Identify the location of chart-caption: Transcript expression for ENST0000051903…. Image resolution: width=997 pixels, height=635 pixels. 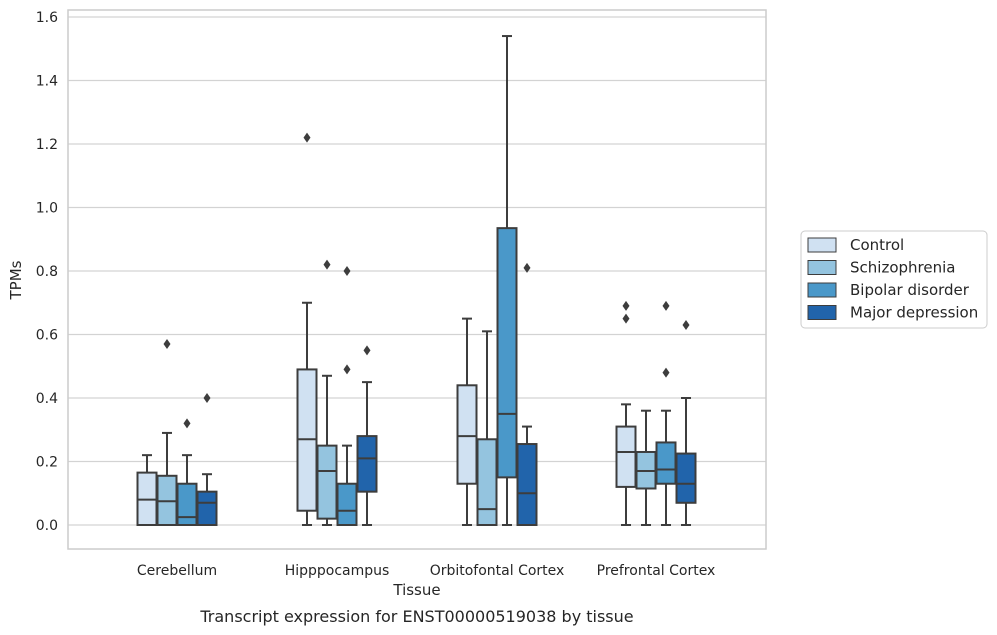
(416, 616).